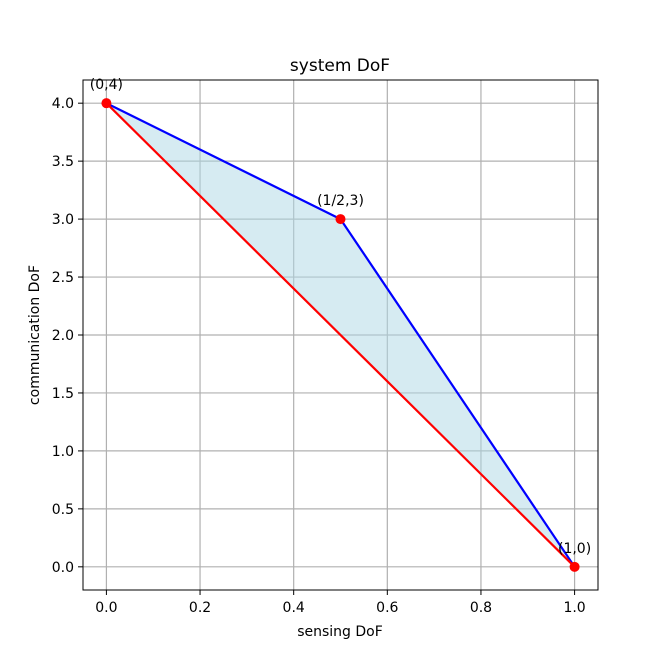 This screenshot has height=664, width=664. I want to click on x-tick-label: 0.2, so click(200, 608).